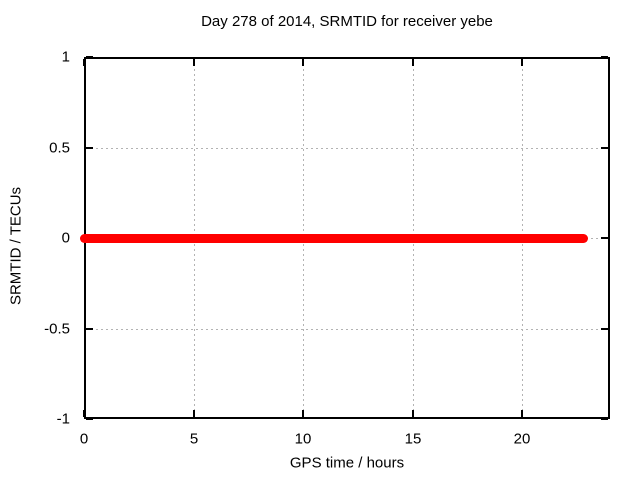  I want to click on y-axis-label: SRMTID / TECUs, so click(16, 246).